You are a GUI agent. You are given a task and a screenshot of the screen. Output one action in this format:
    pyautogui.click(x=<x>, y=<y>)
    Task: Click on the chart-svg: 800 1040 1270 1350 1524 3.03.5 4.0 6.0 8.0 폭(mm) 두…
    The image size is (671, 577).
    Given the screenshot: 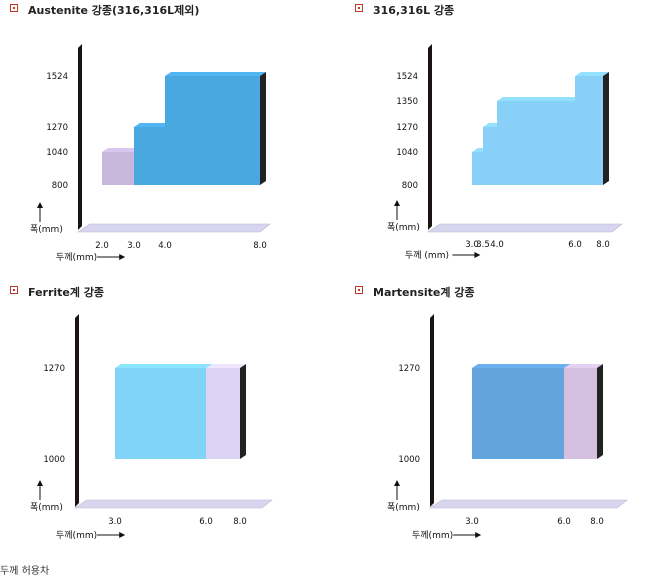 What is the action you would take?
    pyautogui.click(x=505, y=152)
    